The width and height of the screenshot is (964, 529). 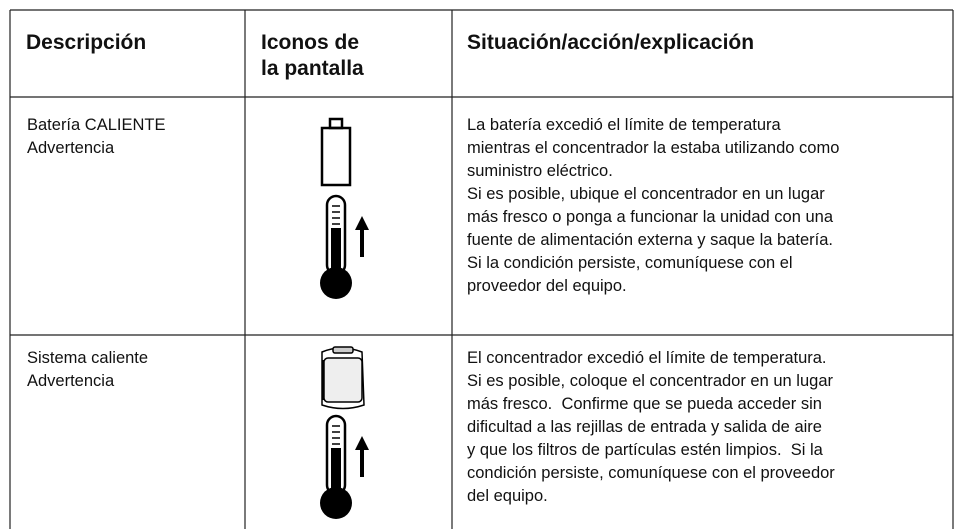 What do you see at coordinates (96, 125) in the screenshot?
I see `text-line: Batería CALIENTE` at bounding box center [96, 125].